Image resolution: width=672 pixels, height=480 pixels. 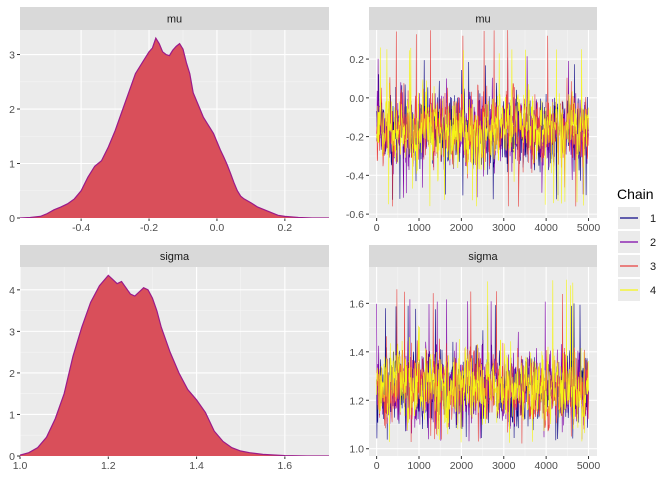 What do you see at coordinates (196, 466) in the screenshot?
I see `x-tick-label: 1.4` at bounding box center [196, 466].